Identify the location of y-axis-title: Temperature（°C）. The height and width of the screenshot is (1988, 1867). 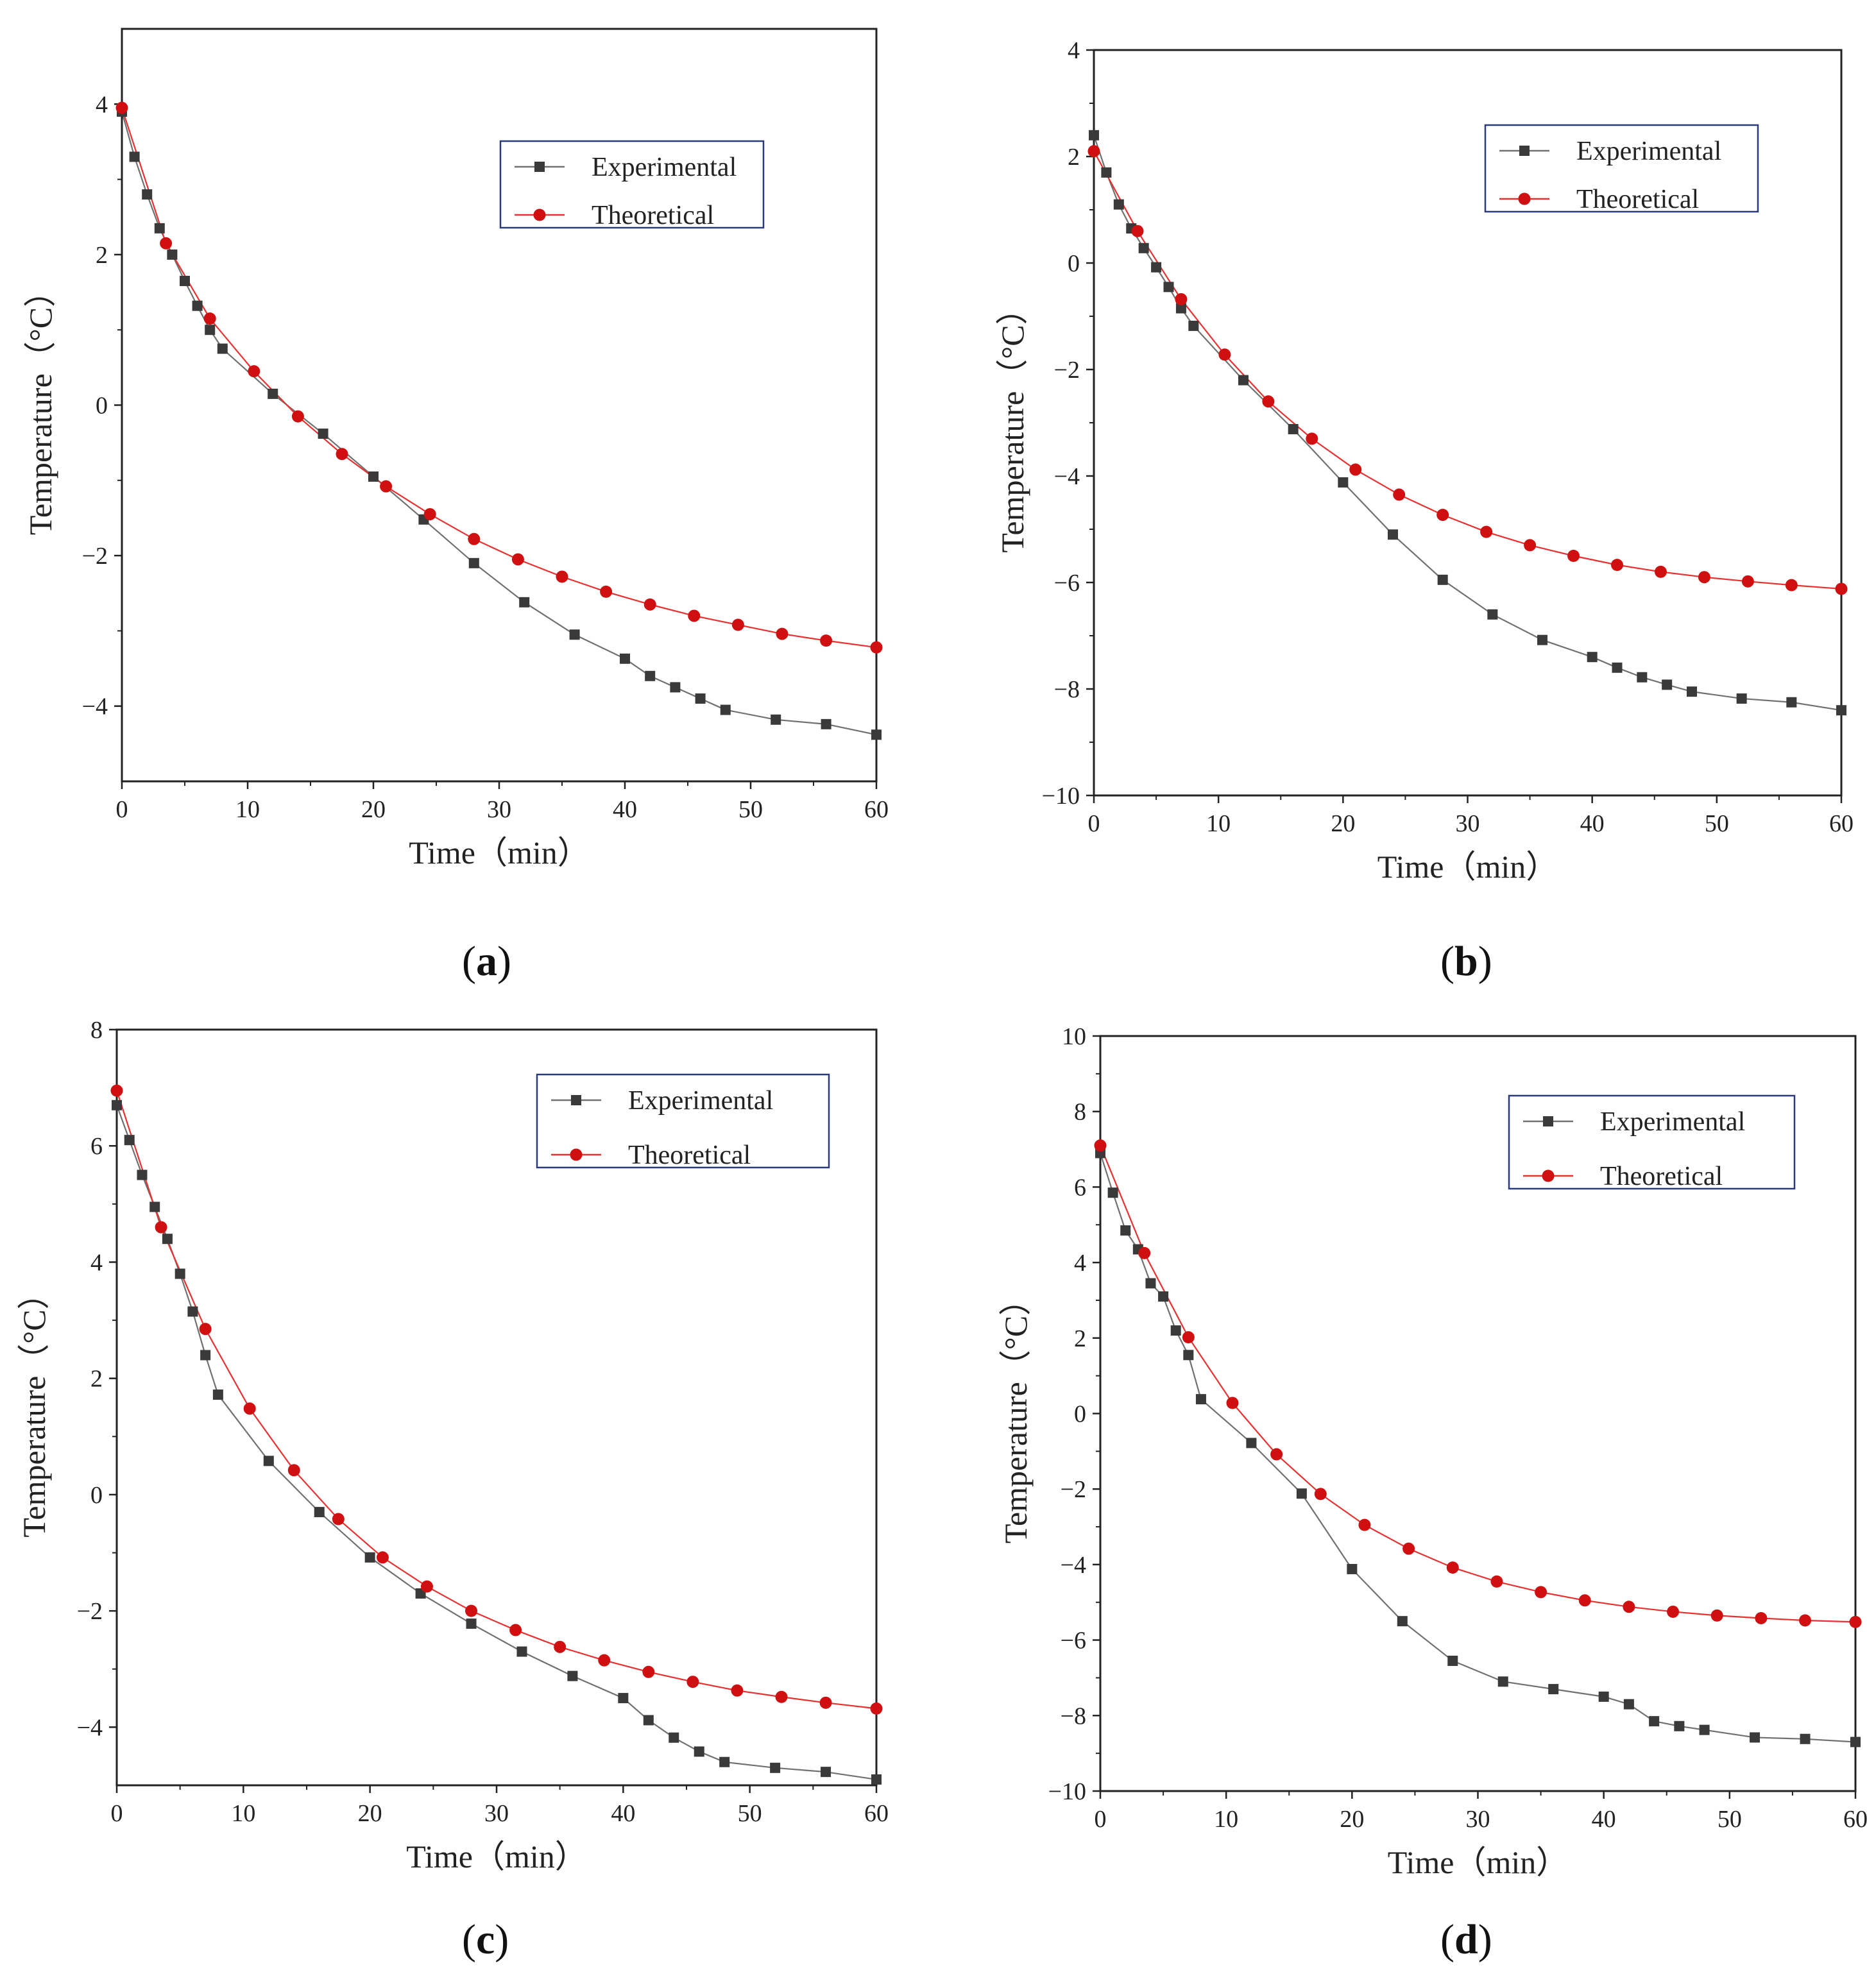
(1016, 1413).